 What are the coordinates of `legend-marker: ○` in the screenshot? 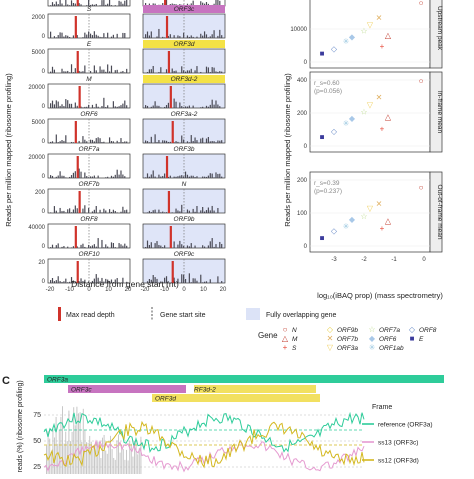 It's located at (285, 329).